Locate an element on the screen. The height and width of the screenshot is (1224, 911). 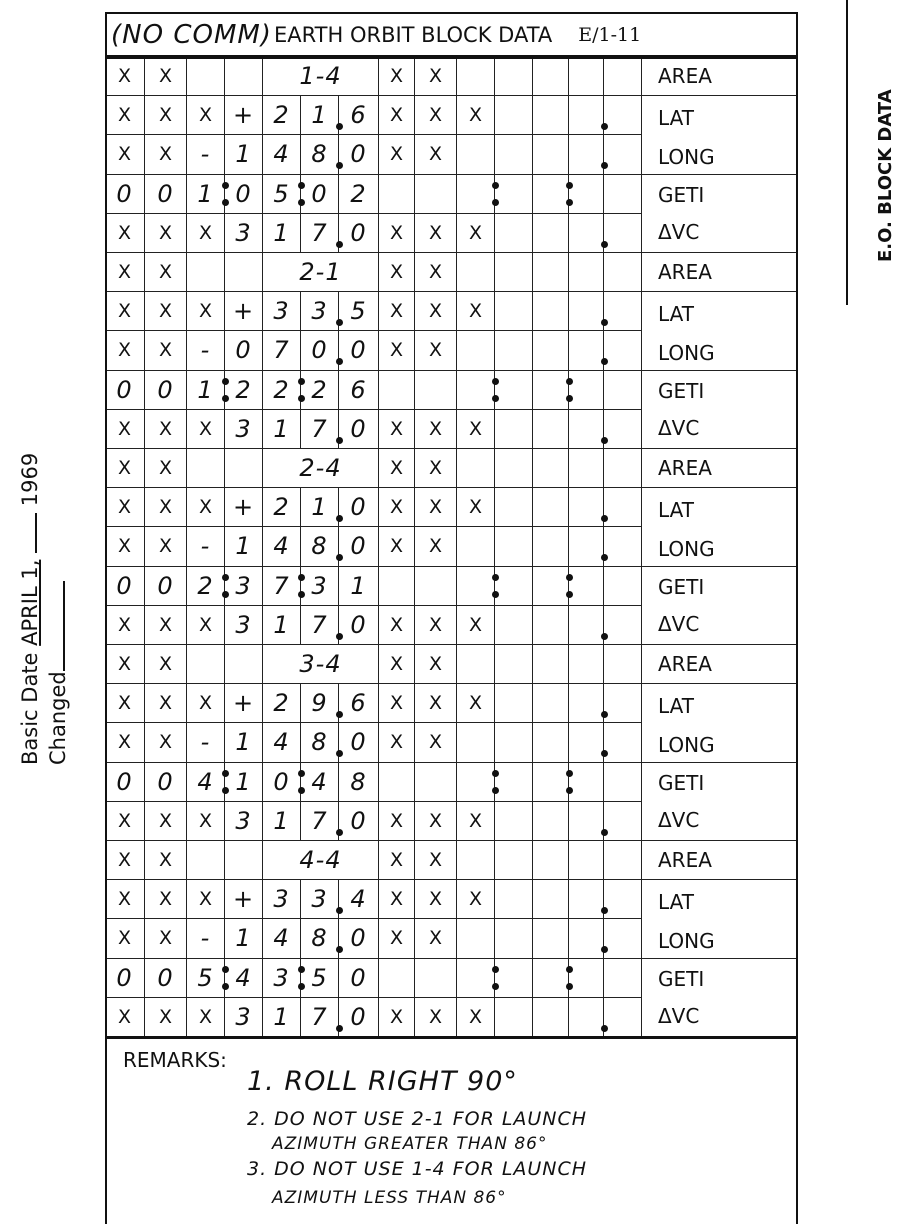
geti-cell: 8 is located at coordinates (359, 782).